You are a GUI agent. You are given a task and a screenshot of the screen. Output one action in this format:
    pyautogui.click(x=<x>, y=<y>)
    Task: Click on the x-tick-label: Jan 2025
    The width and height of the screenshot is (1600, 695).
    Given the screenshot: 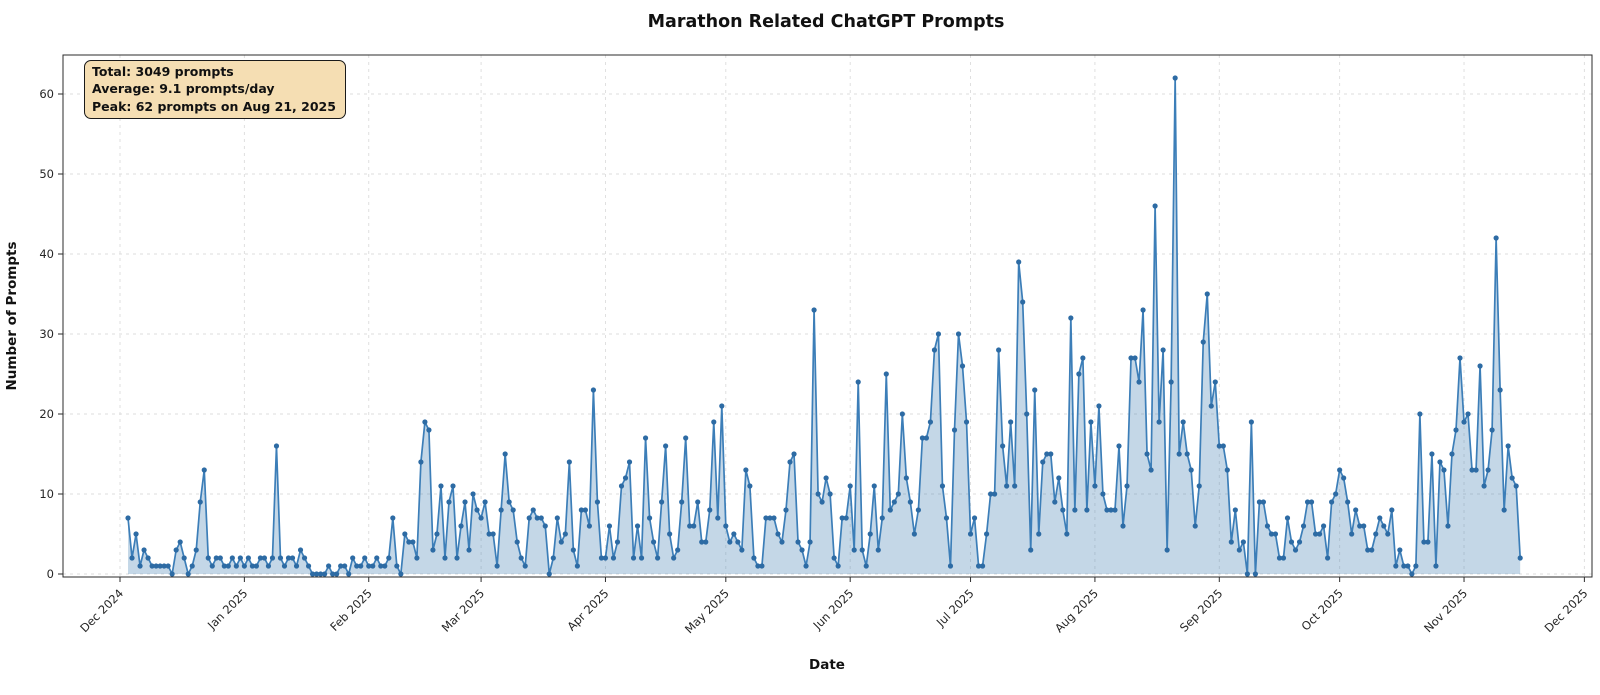 What is the action you would take?
    pyautogui.click(x=227, y=609)
    